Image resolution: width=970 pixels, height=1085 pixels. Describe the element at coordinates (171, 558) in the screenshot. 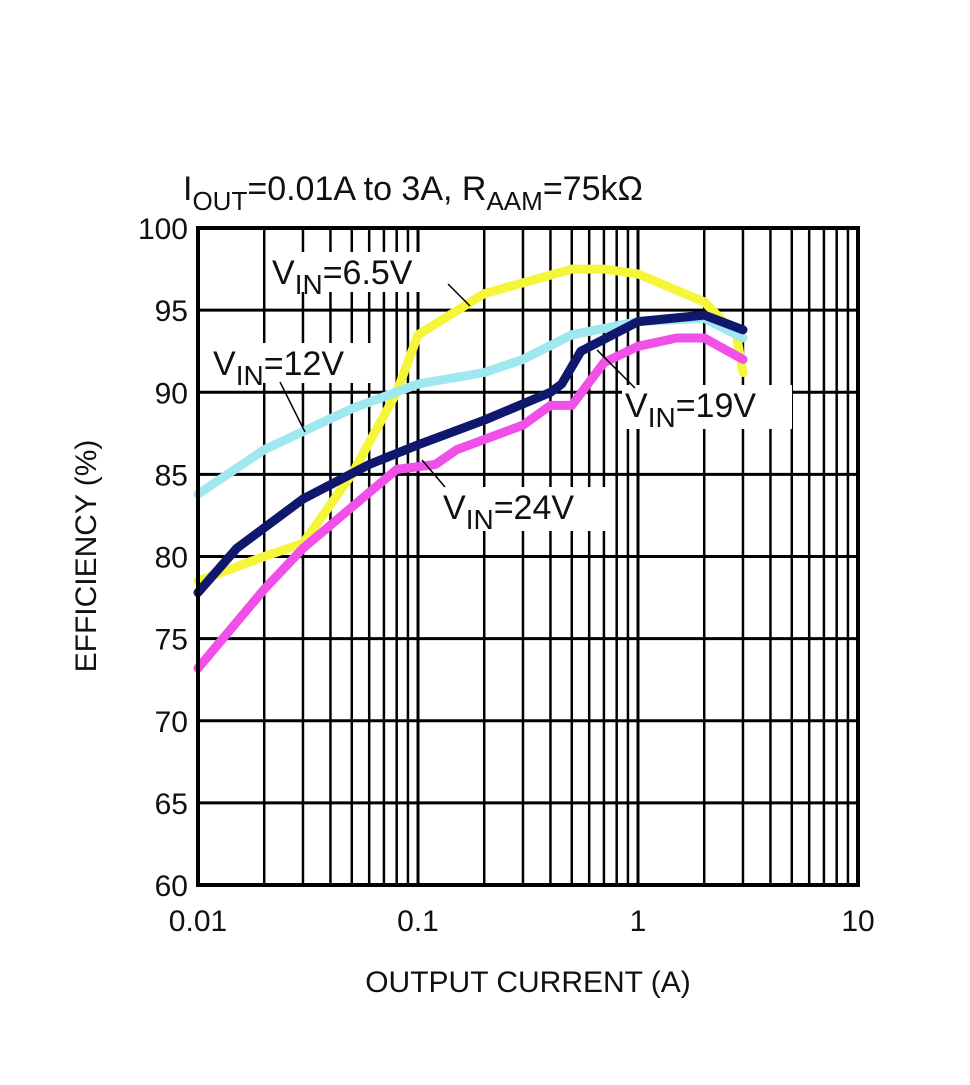

I see `y-tick-label: 80` at that location.